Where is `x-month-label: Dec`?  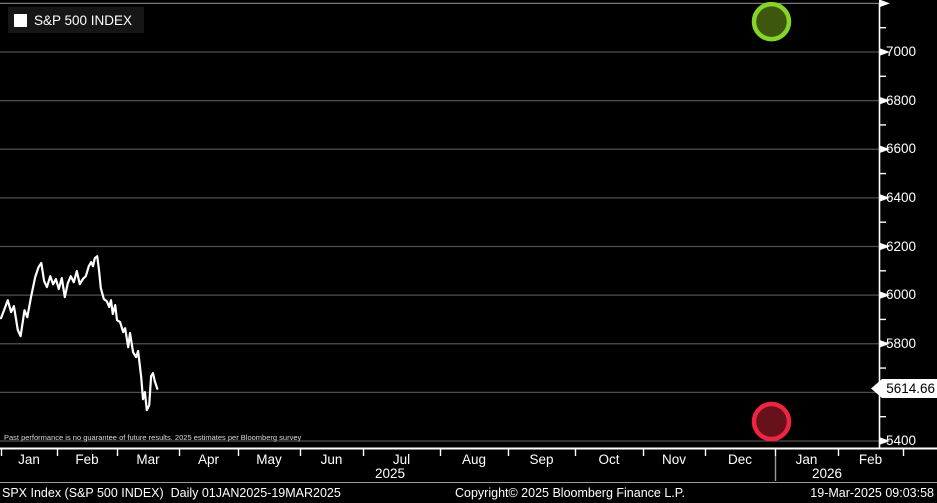
x-month-label: Dec is located at coordinates (739, 459).